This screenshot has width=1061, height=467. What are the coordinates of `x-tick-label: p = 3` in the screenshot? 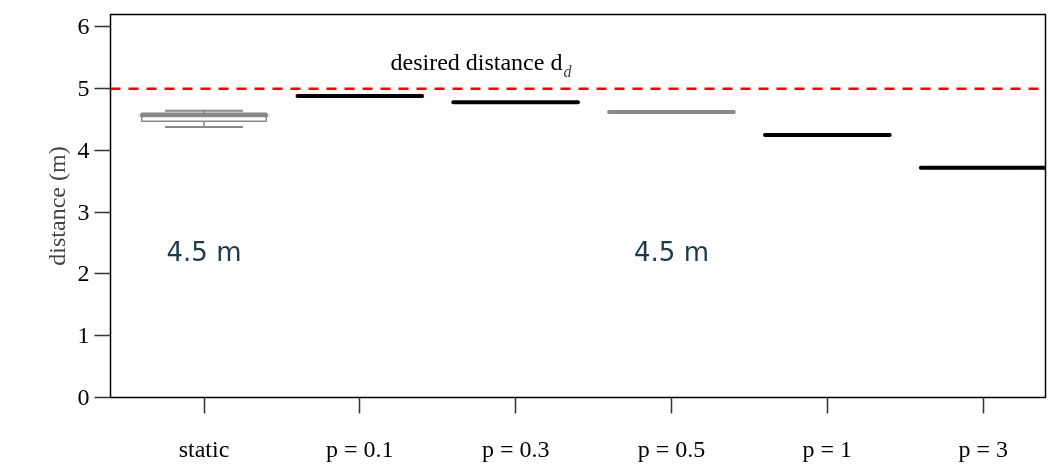 It's located at (983, 448).